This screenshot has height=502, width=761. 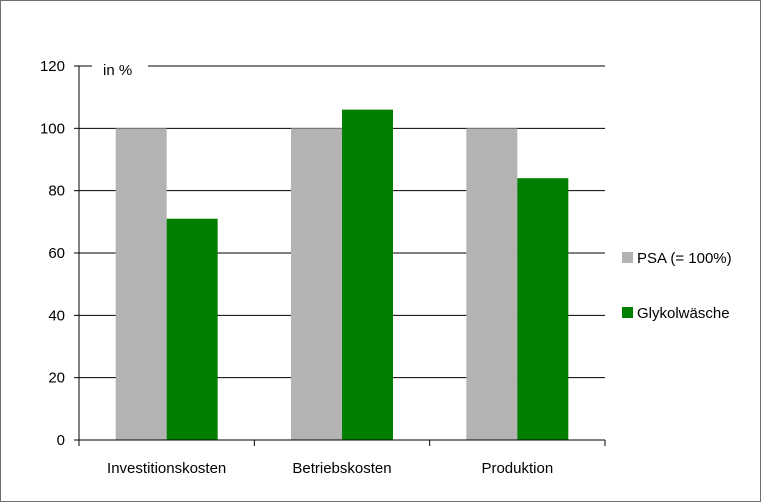 What do you see at coordinates (61, 440) in the screenshot?
I see `y-tick-label: 0` at bounding box center [61, 440].